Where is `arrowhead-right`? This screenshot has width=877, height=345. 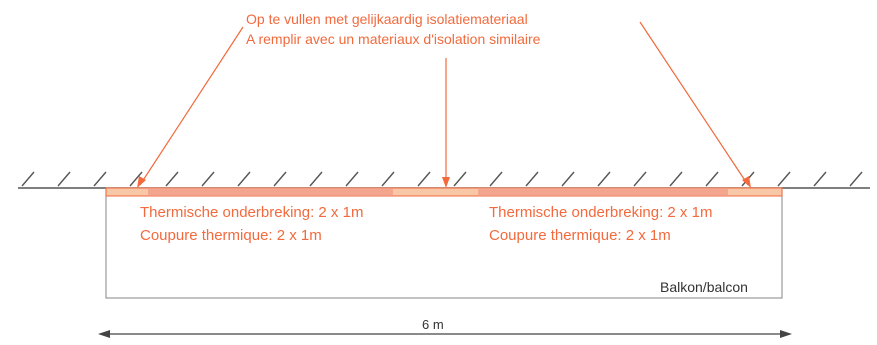
arrowhead-right is located at coordinates (746, 182).